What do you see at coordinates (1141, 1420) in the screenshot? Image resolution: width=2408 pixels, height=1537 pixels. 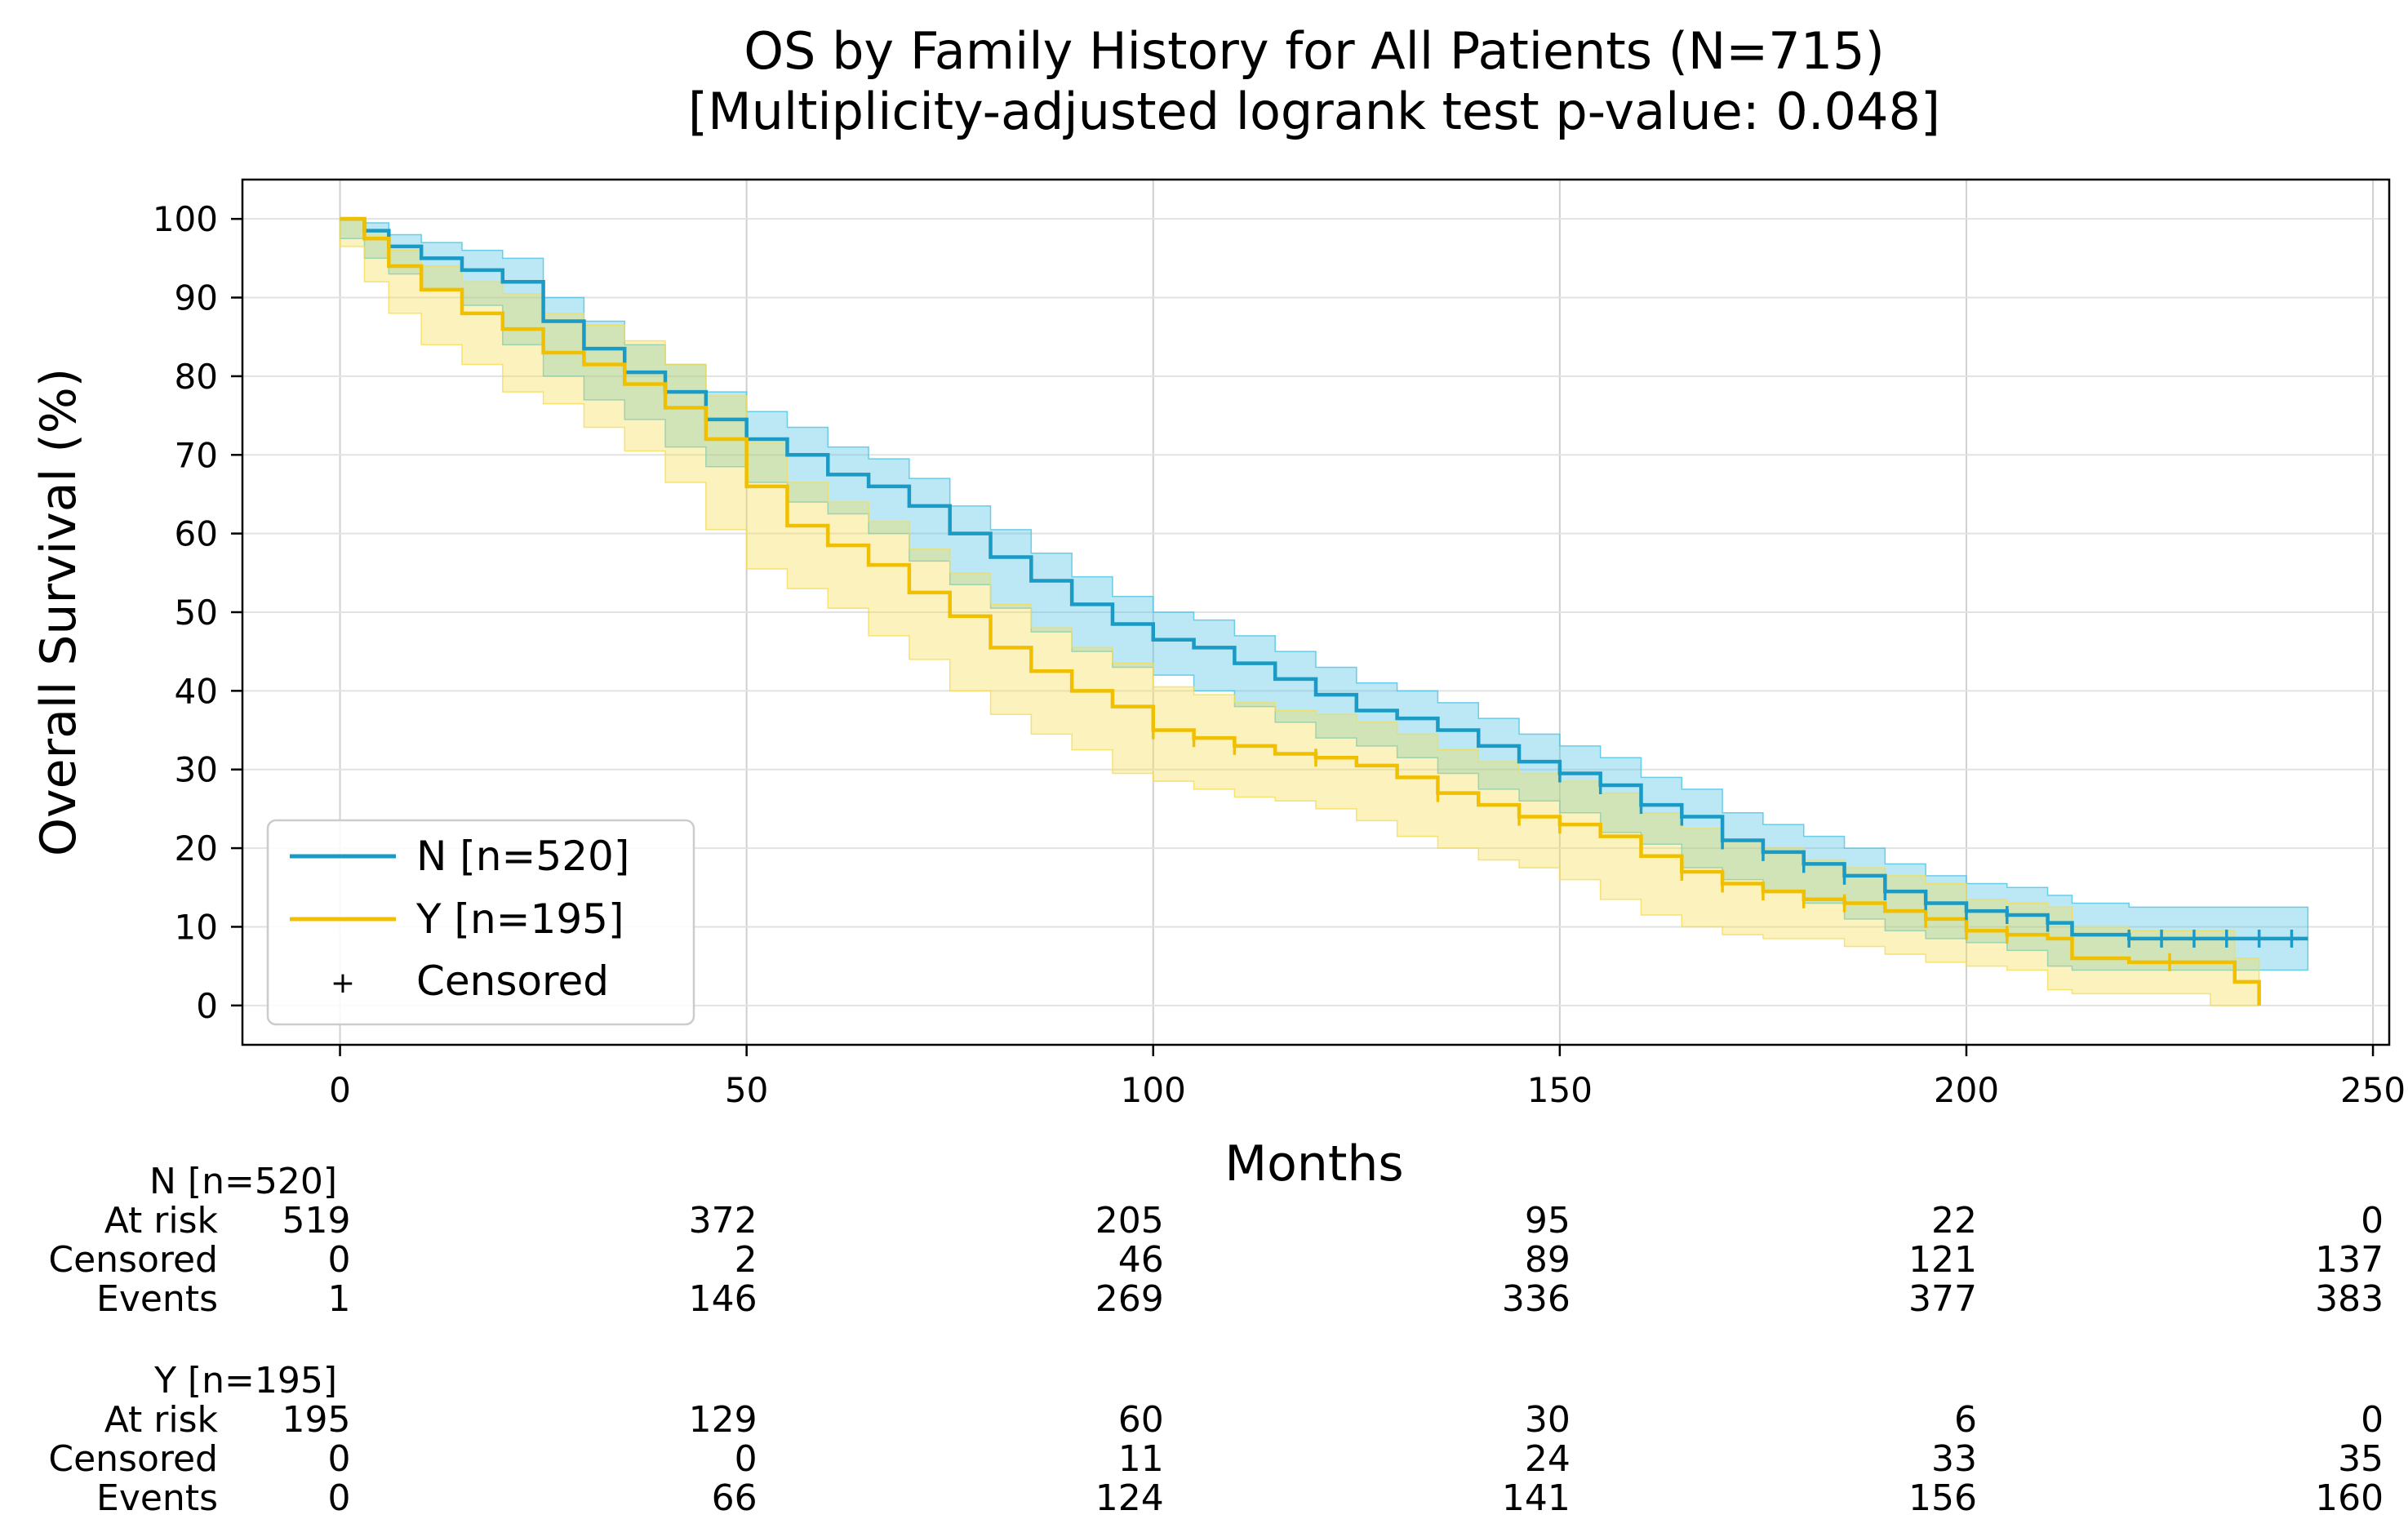 I see `risk-cell: 60` at bounding box center [1141, 1420].